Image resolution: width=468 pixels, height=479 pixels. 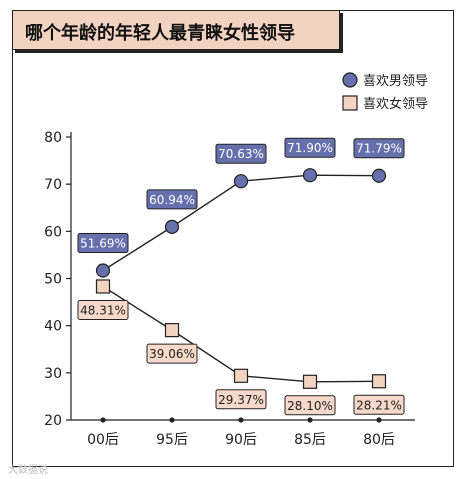 What do you see at coordinates (53, 327) in the screenshot?
I see `y-tick-label: 40` at bounding box center [53, 327].